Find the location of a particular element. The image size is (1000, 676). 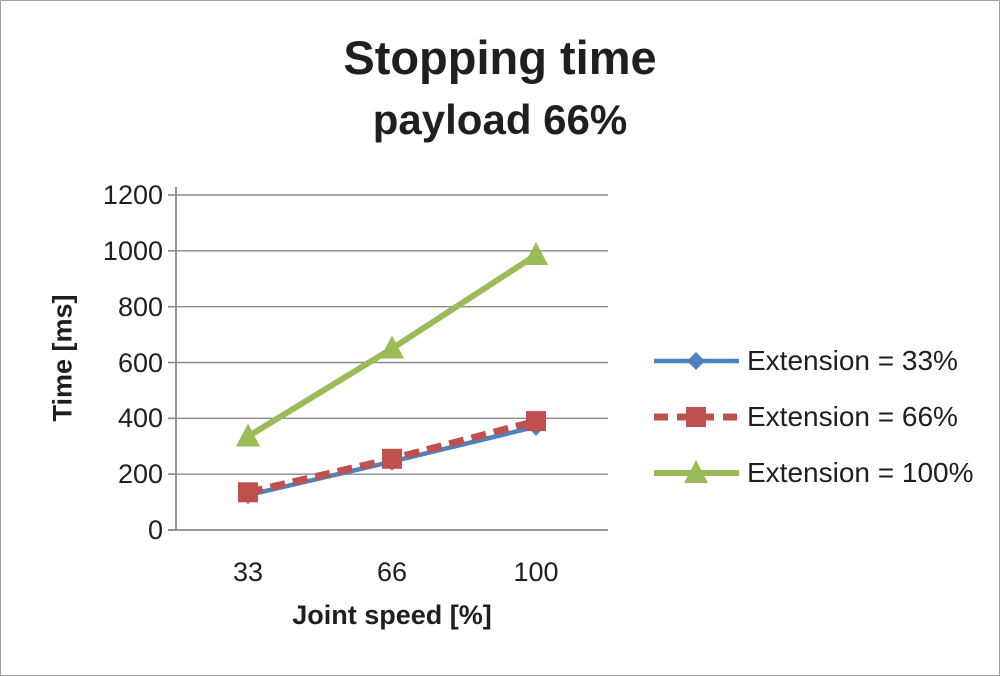

legend-marker-square-icon is located at coordinates (696, 417).